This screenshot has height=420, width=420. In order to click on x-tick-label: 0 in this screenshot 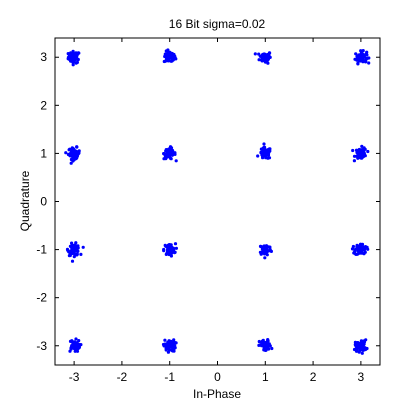, I will do `click(217, 377)`.